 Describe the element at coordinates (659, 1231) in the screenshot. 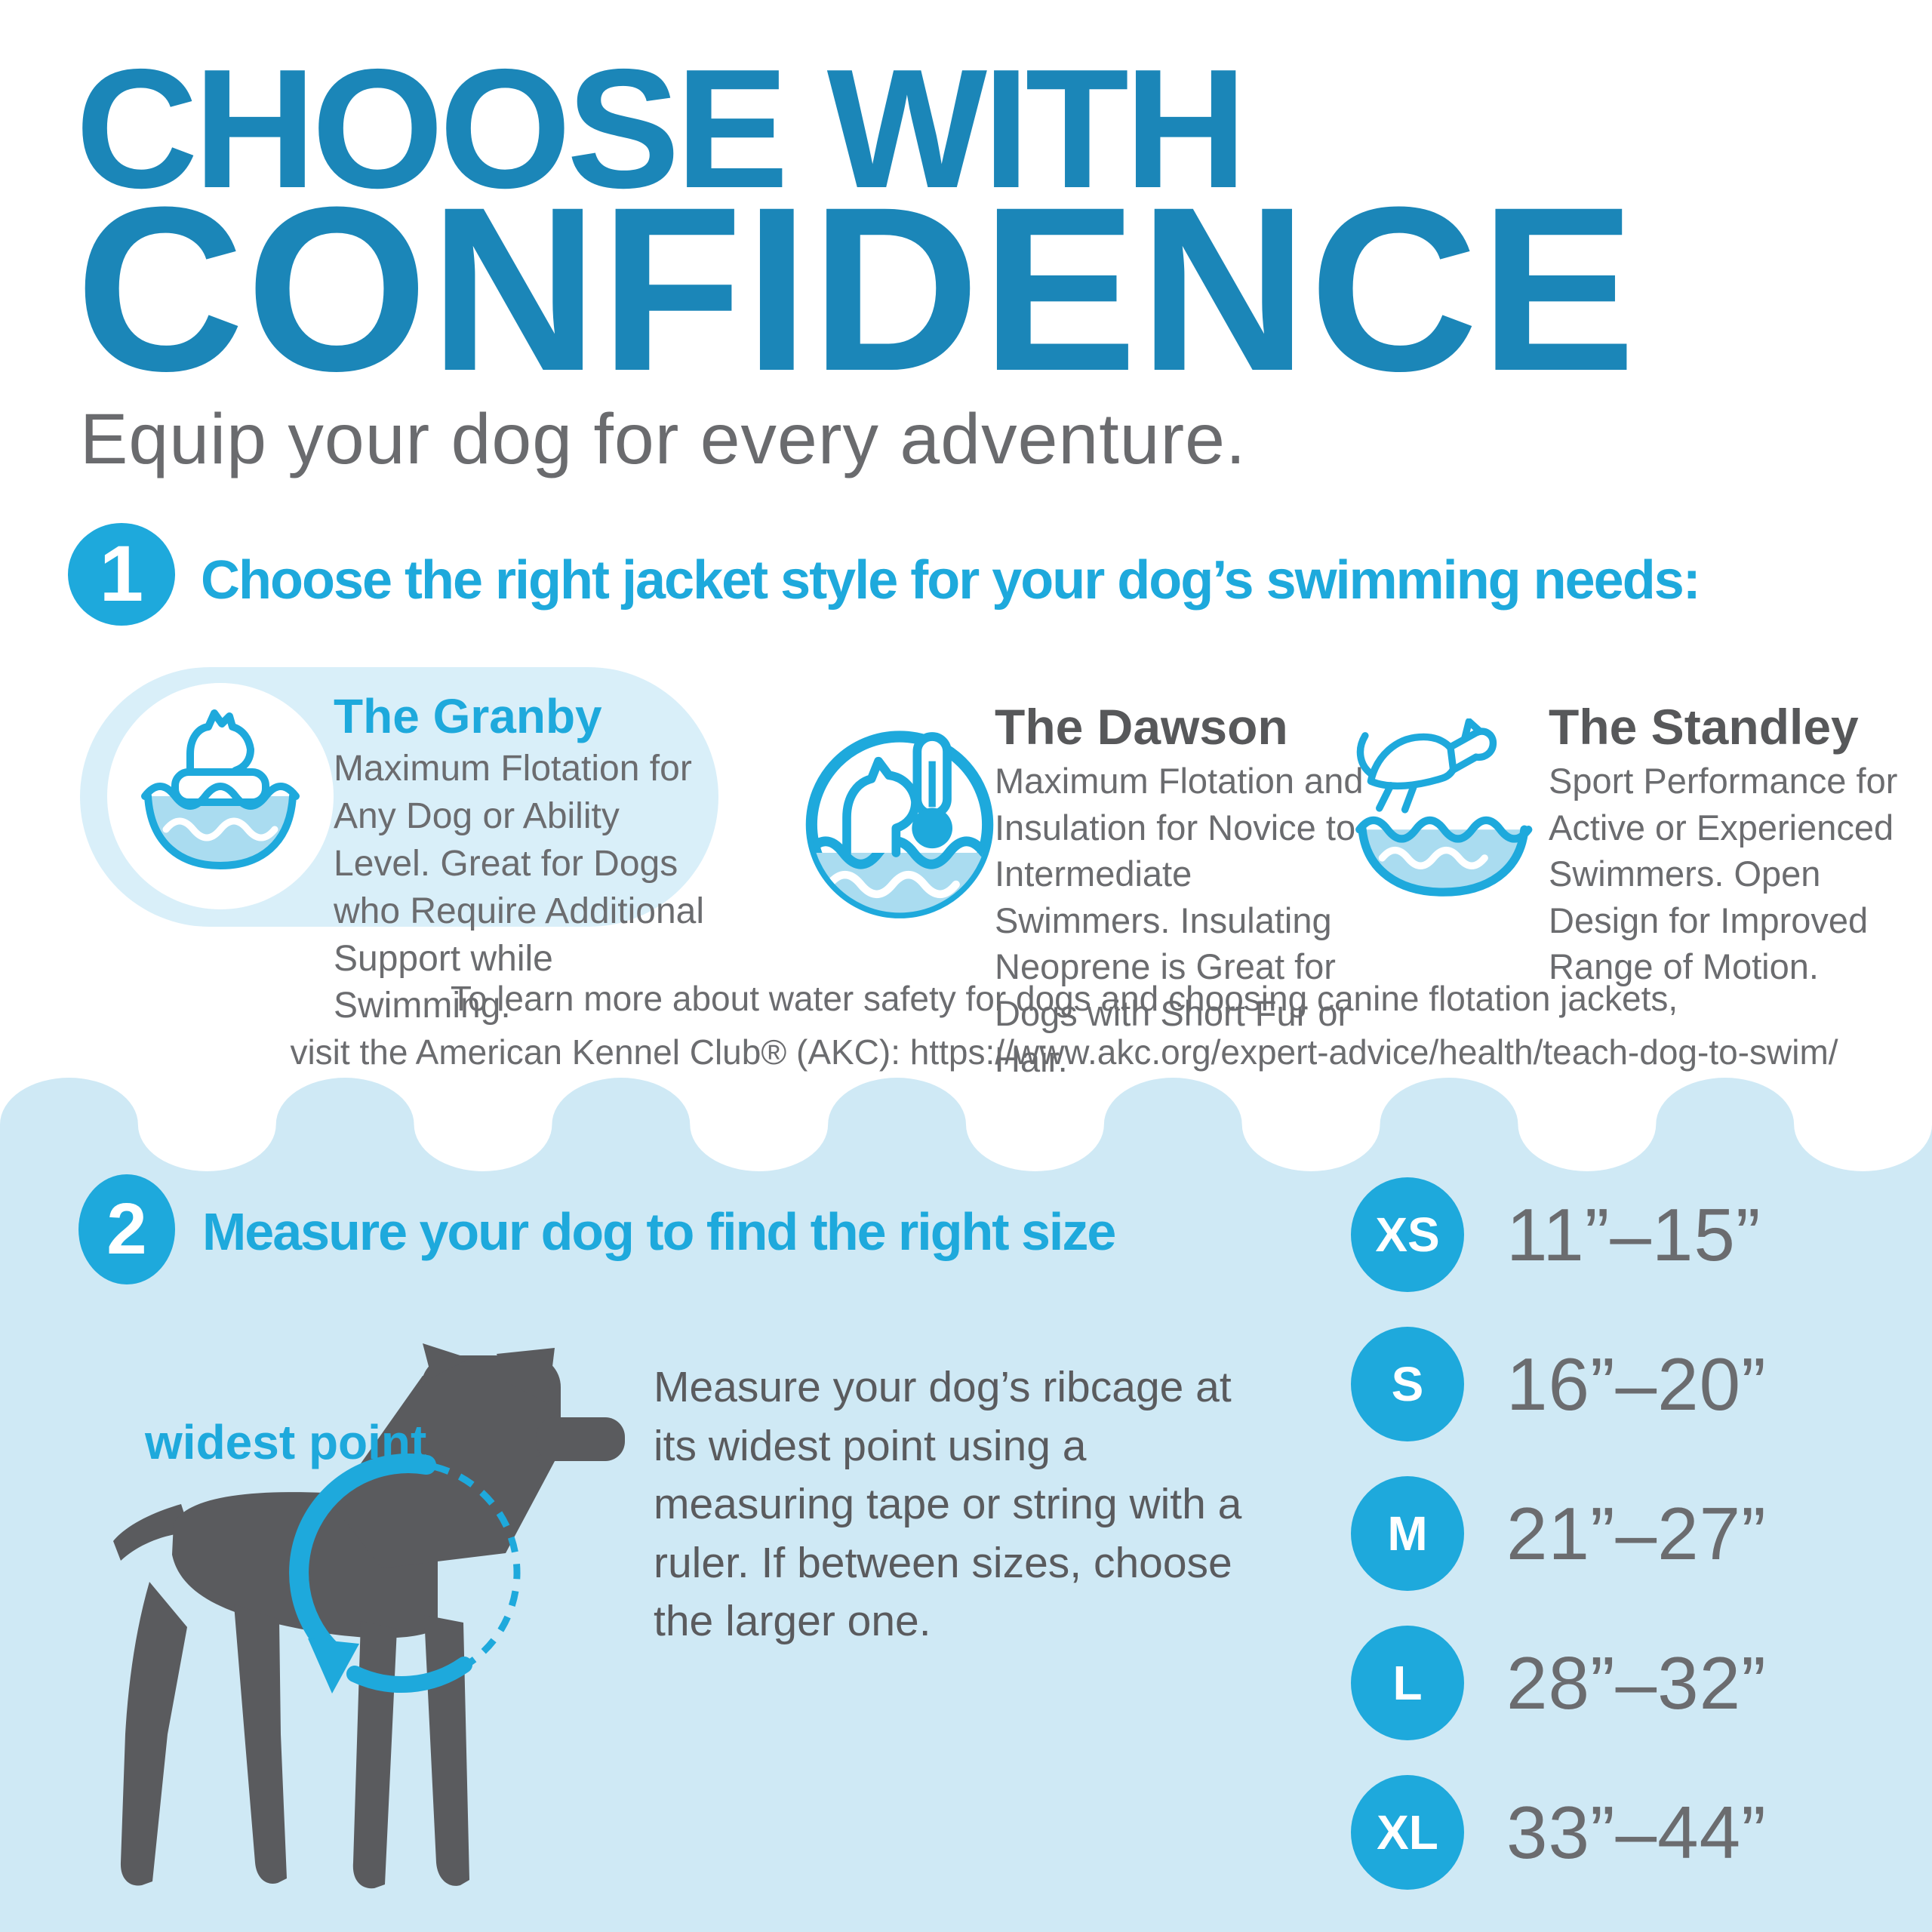

I see `step2-heading: Measure your dog to find the right size` at that location.